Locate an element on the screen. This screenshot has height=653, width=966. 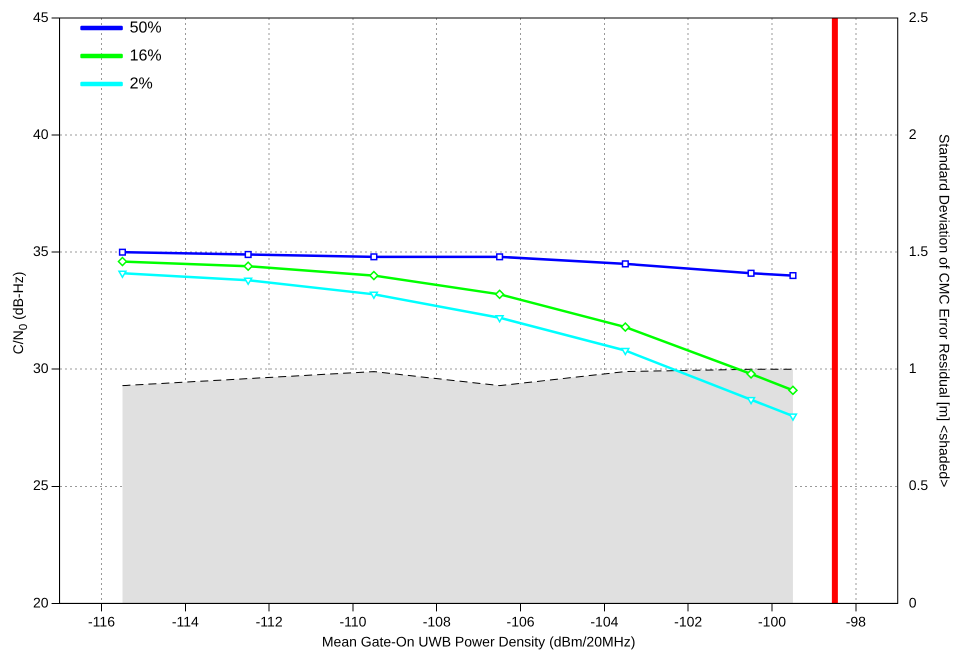
y-tick-label: 20 is located at coordinates (40, 602).